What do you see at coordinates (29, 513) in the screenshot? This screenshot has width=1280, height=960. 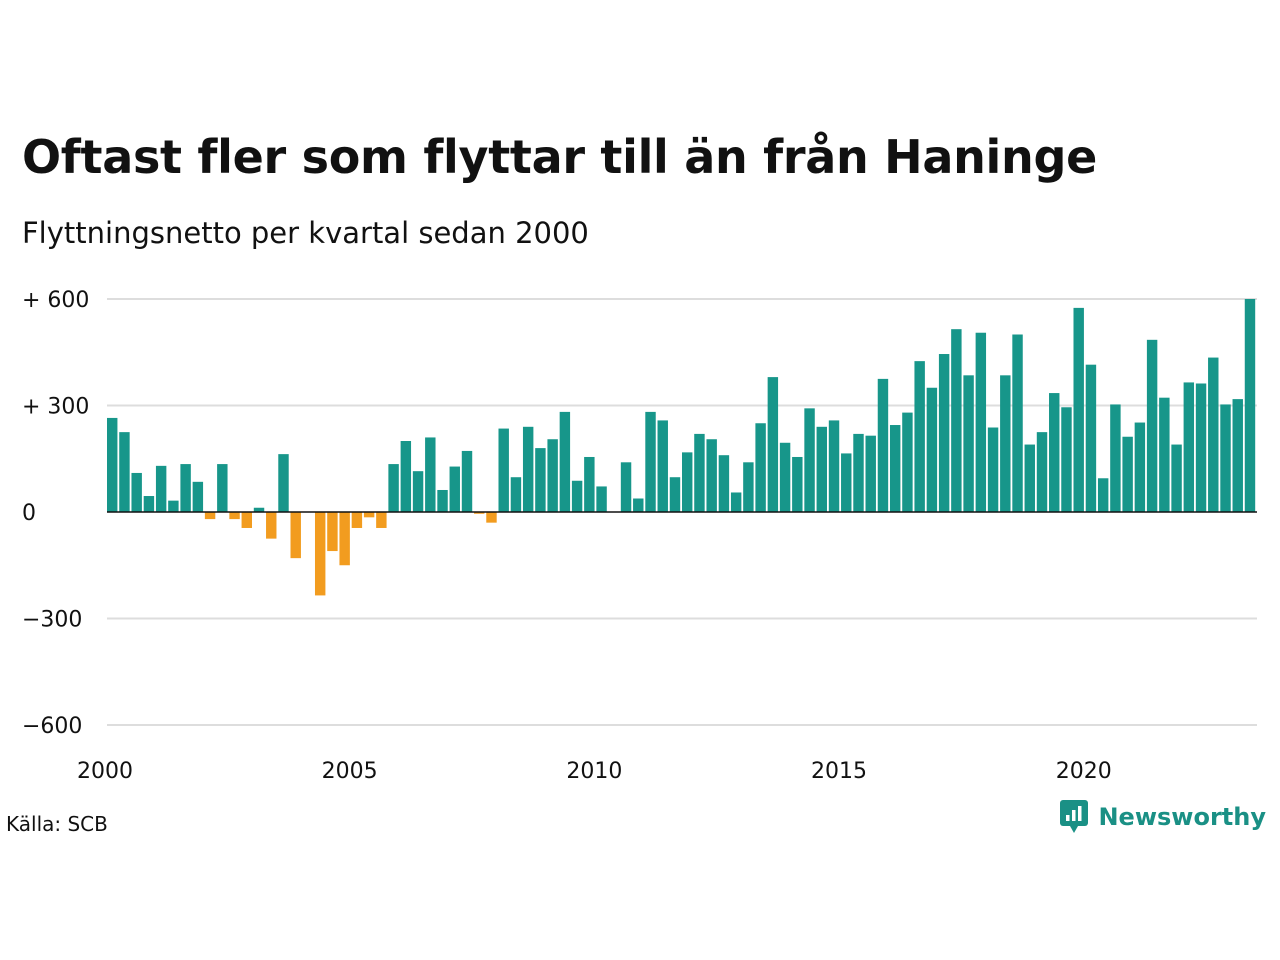 I see `y-tick-label: 0` at bounding box center [29, 513].